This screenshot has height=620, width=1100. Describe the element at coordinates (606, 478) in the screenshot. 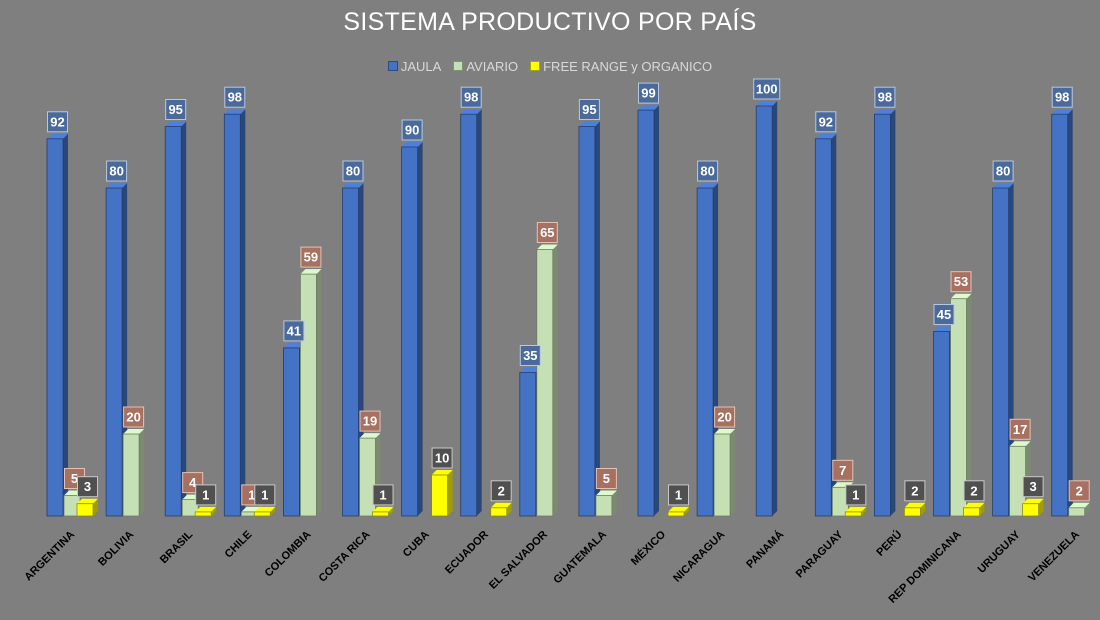

I see `data-label-text: 5` at that location.